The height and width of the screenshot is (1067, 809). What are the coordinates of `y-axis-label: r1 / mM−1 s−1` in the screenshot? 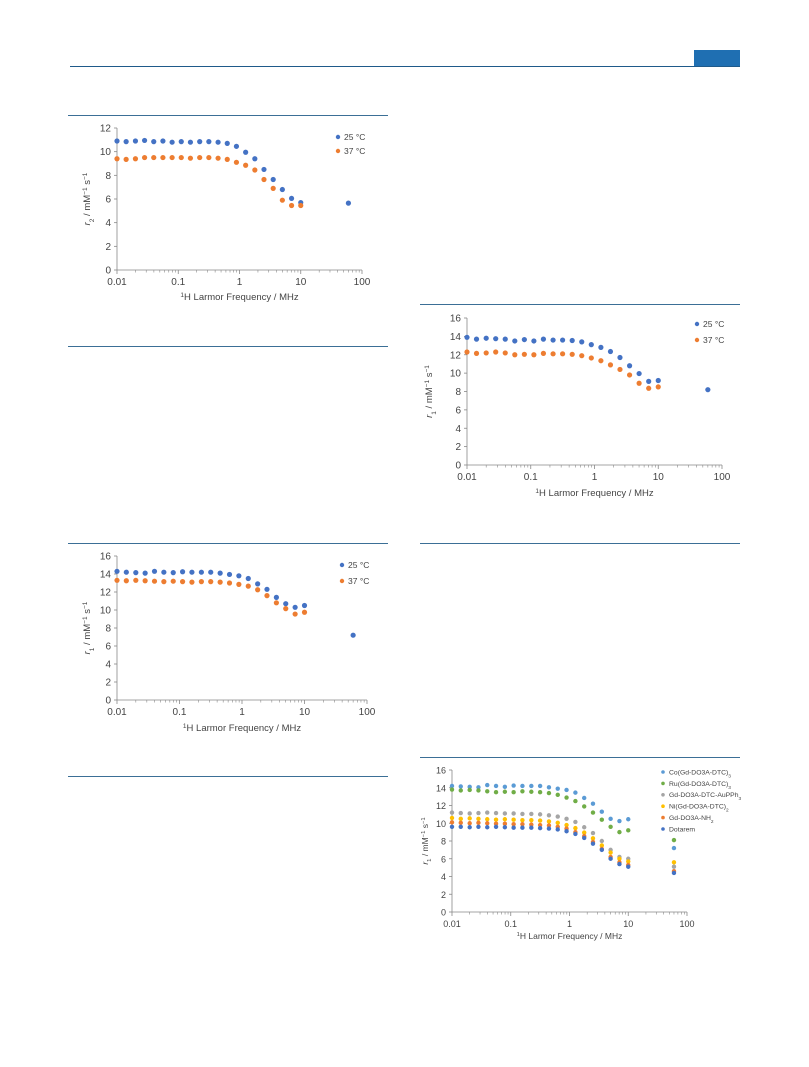 It's located at (431, 391).